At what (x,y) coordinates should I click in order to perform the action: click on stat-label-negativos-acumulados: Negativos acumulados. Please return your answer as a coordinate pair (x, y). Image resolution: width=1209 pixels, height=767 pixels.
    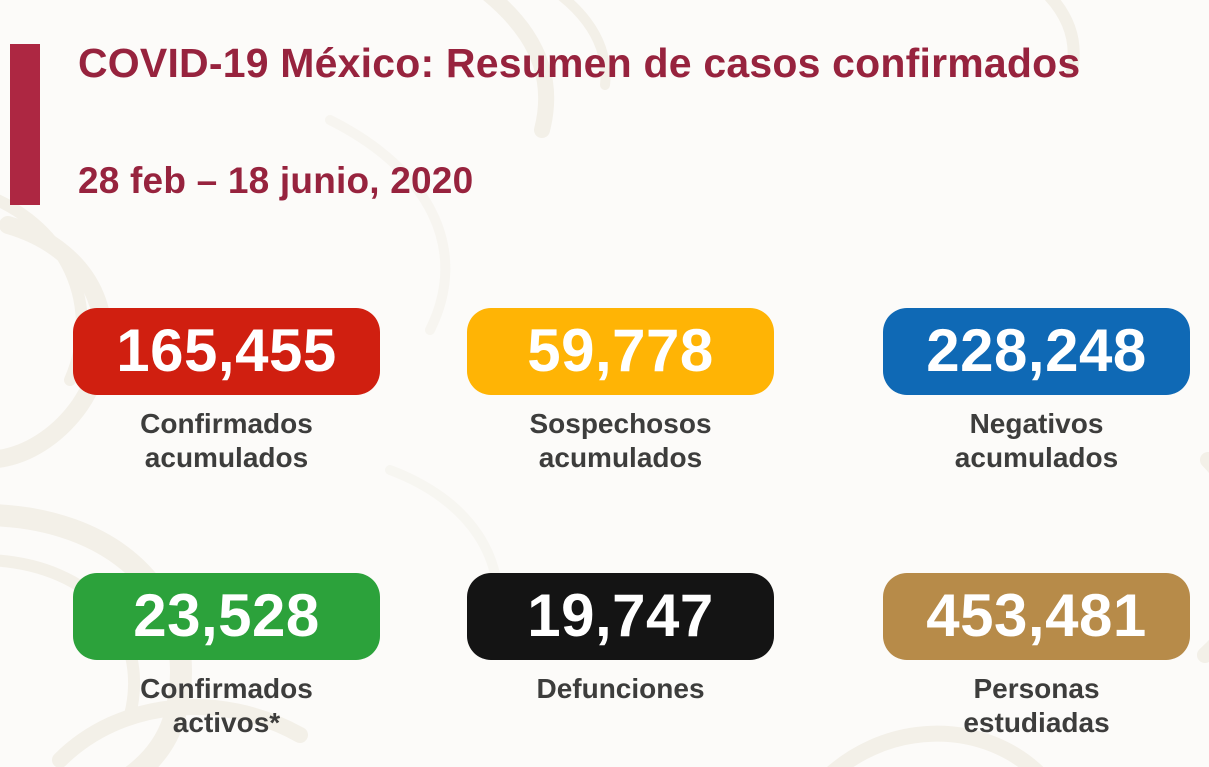
    Looking at the image, I should click on (1036, 440).